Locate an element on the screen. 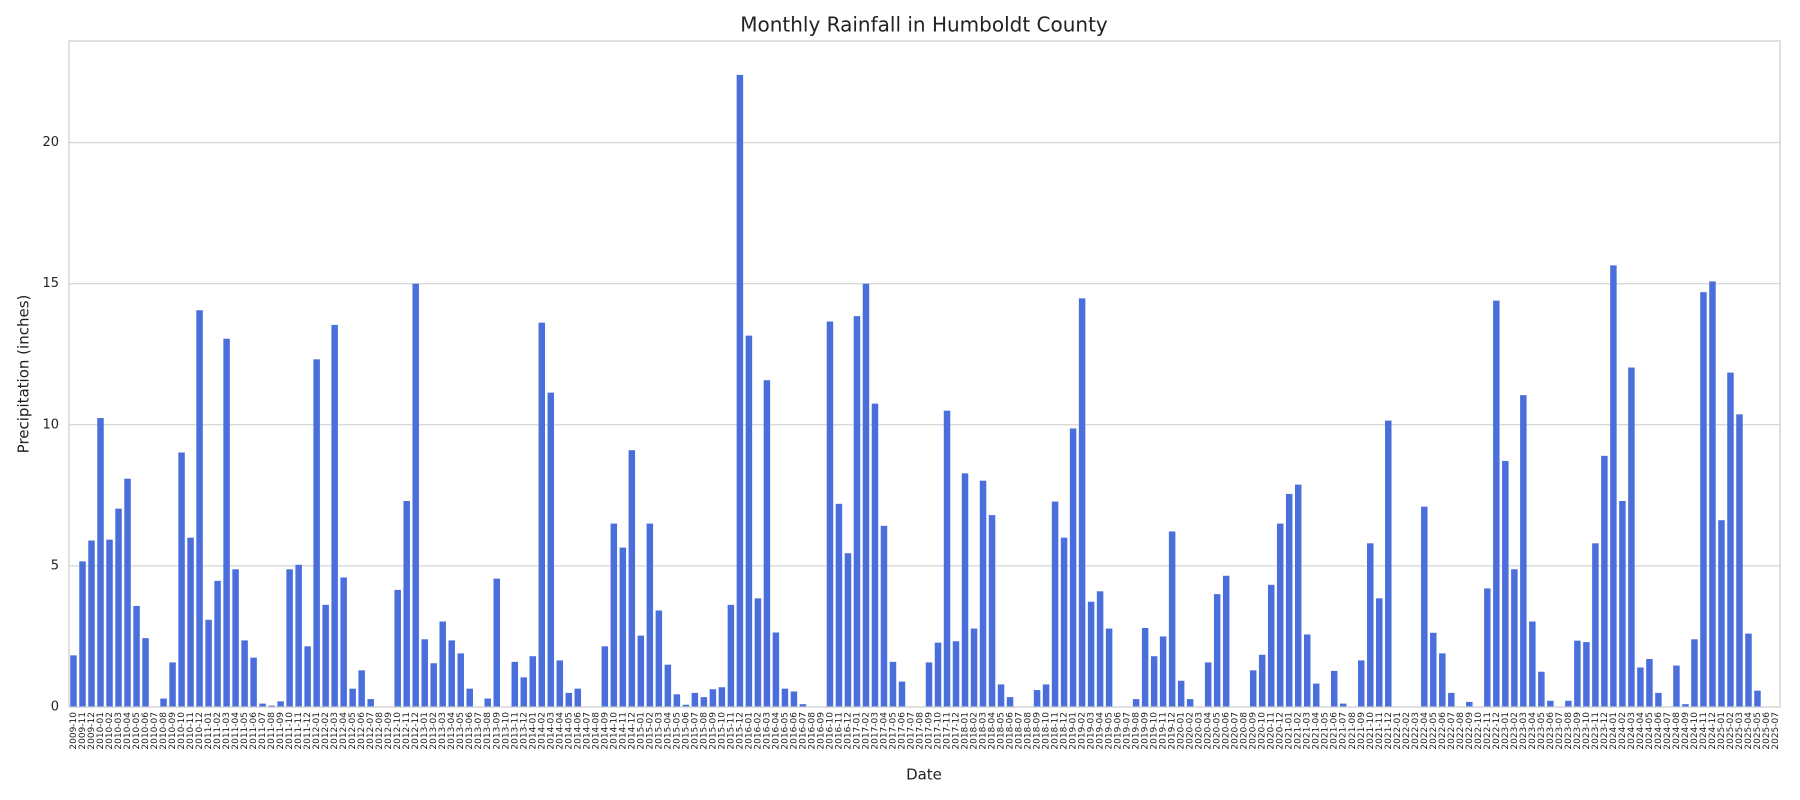 The width and height of the screenshot is (1800, 800). x-tick-label: 2024-09 is located at coordinates (1686, 731).